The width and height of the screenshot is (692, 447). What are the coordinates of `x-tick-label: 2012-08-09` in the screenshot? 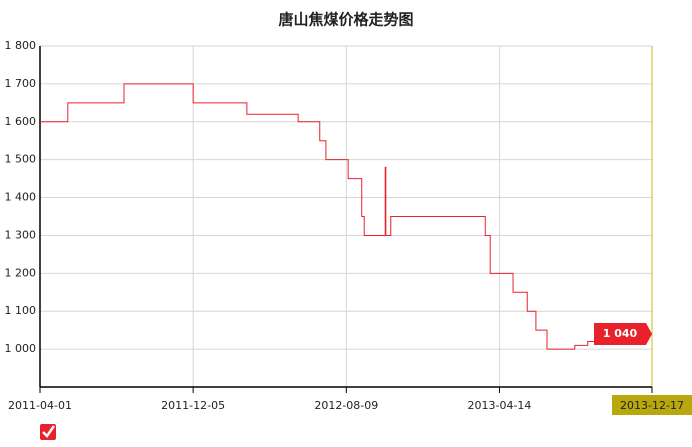 It's located at (346, 405).